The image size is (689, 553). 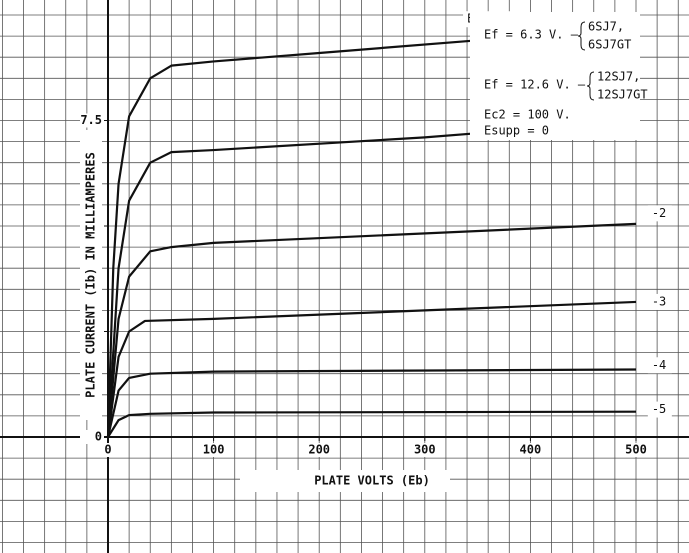 I want to click on curve-label: -2, so click(x=659, y=213).